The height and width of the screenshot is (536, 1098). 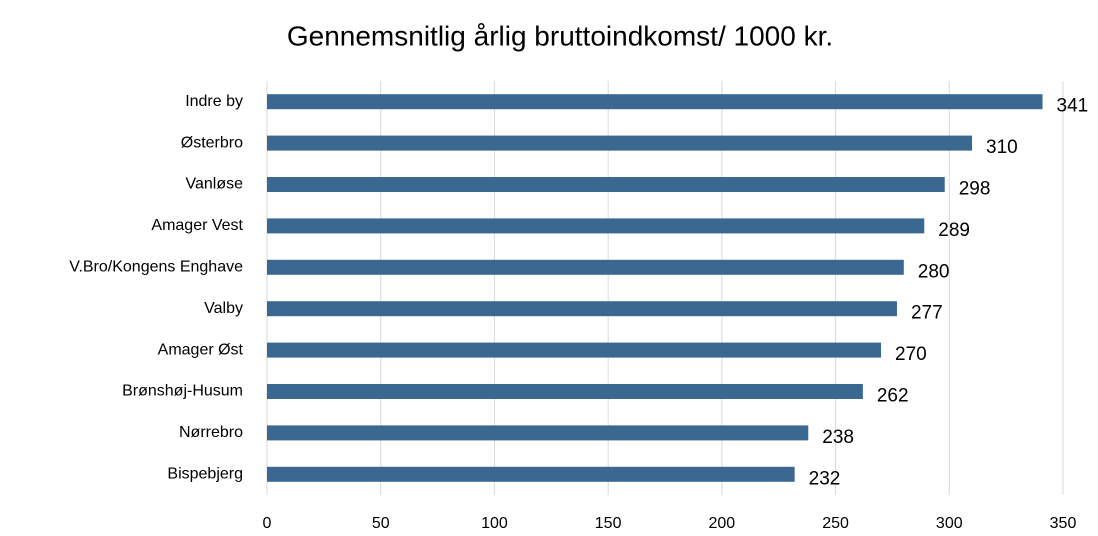 What do you see at coordinates (927, 313) in the screenshot?
I see `data-label: 277` at bounding box center [927, 313].